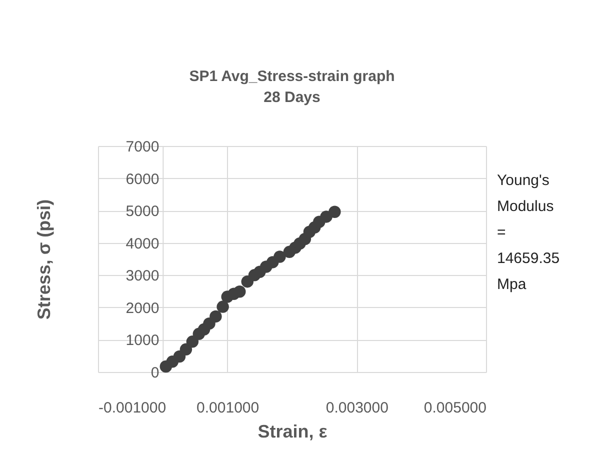  I want to click on y-axis-title: Stress, σ (psi), so click(44, 259).